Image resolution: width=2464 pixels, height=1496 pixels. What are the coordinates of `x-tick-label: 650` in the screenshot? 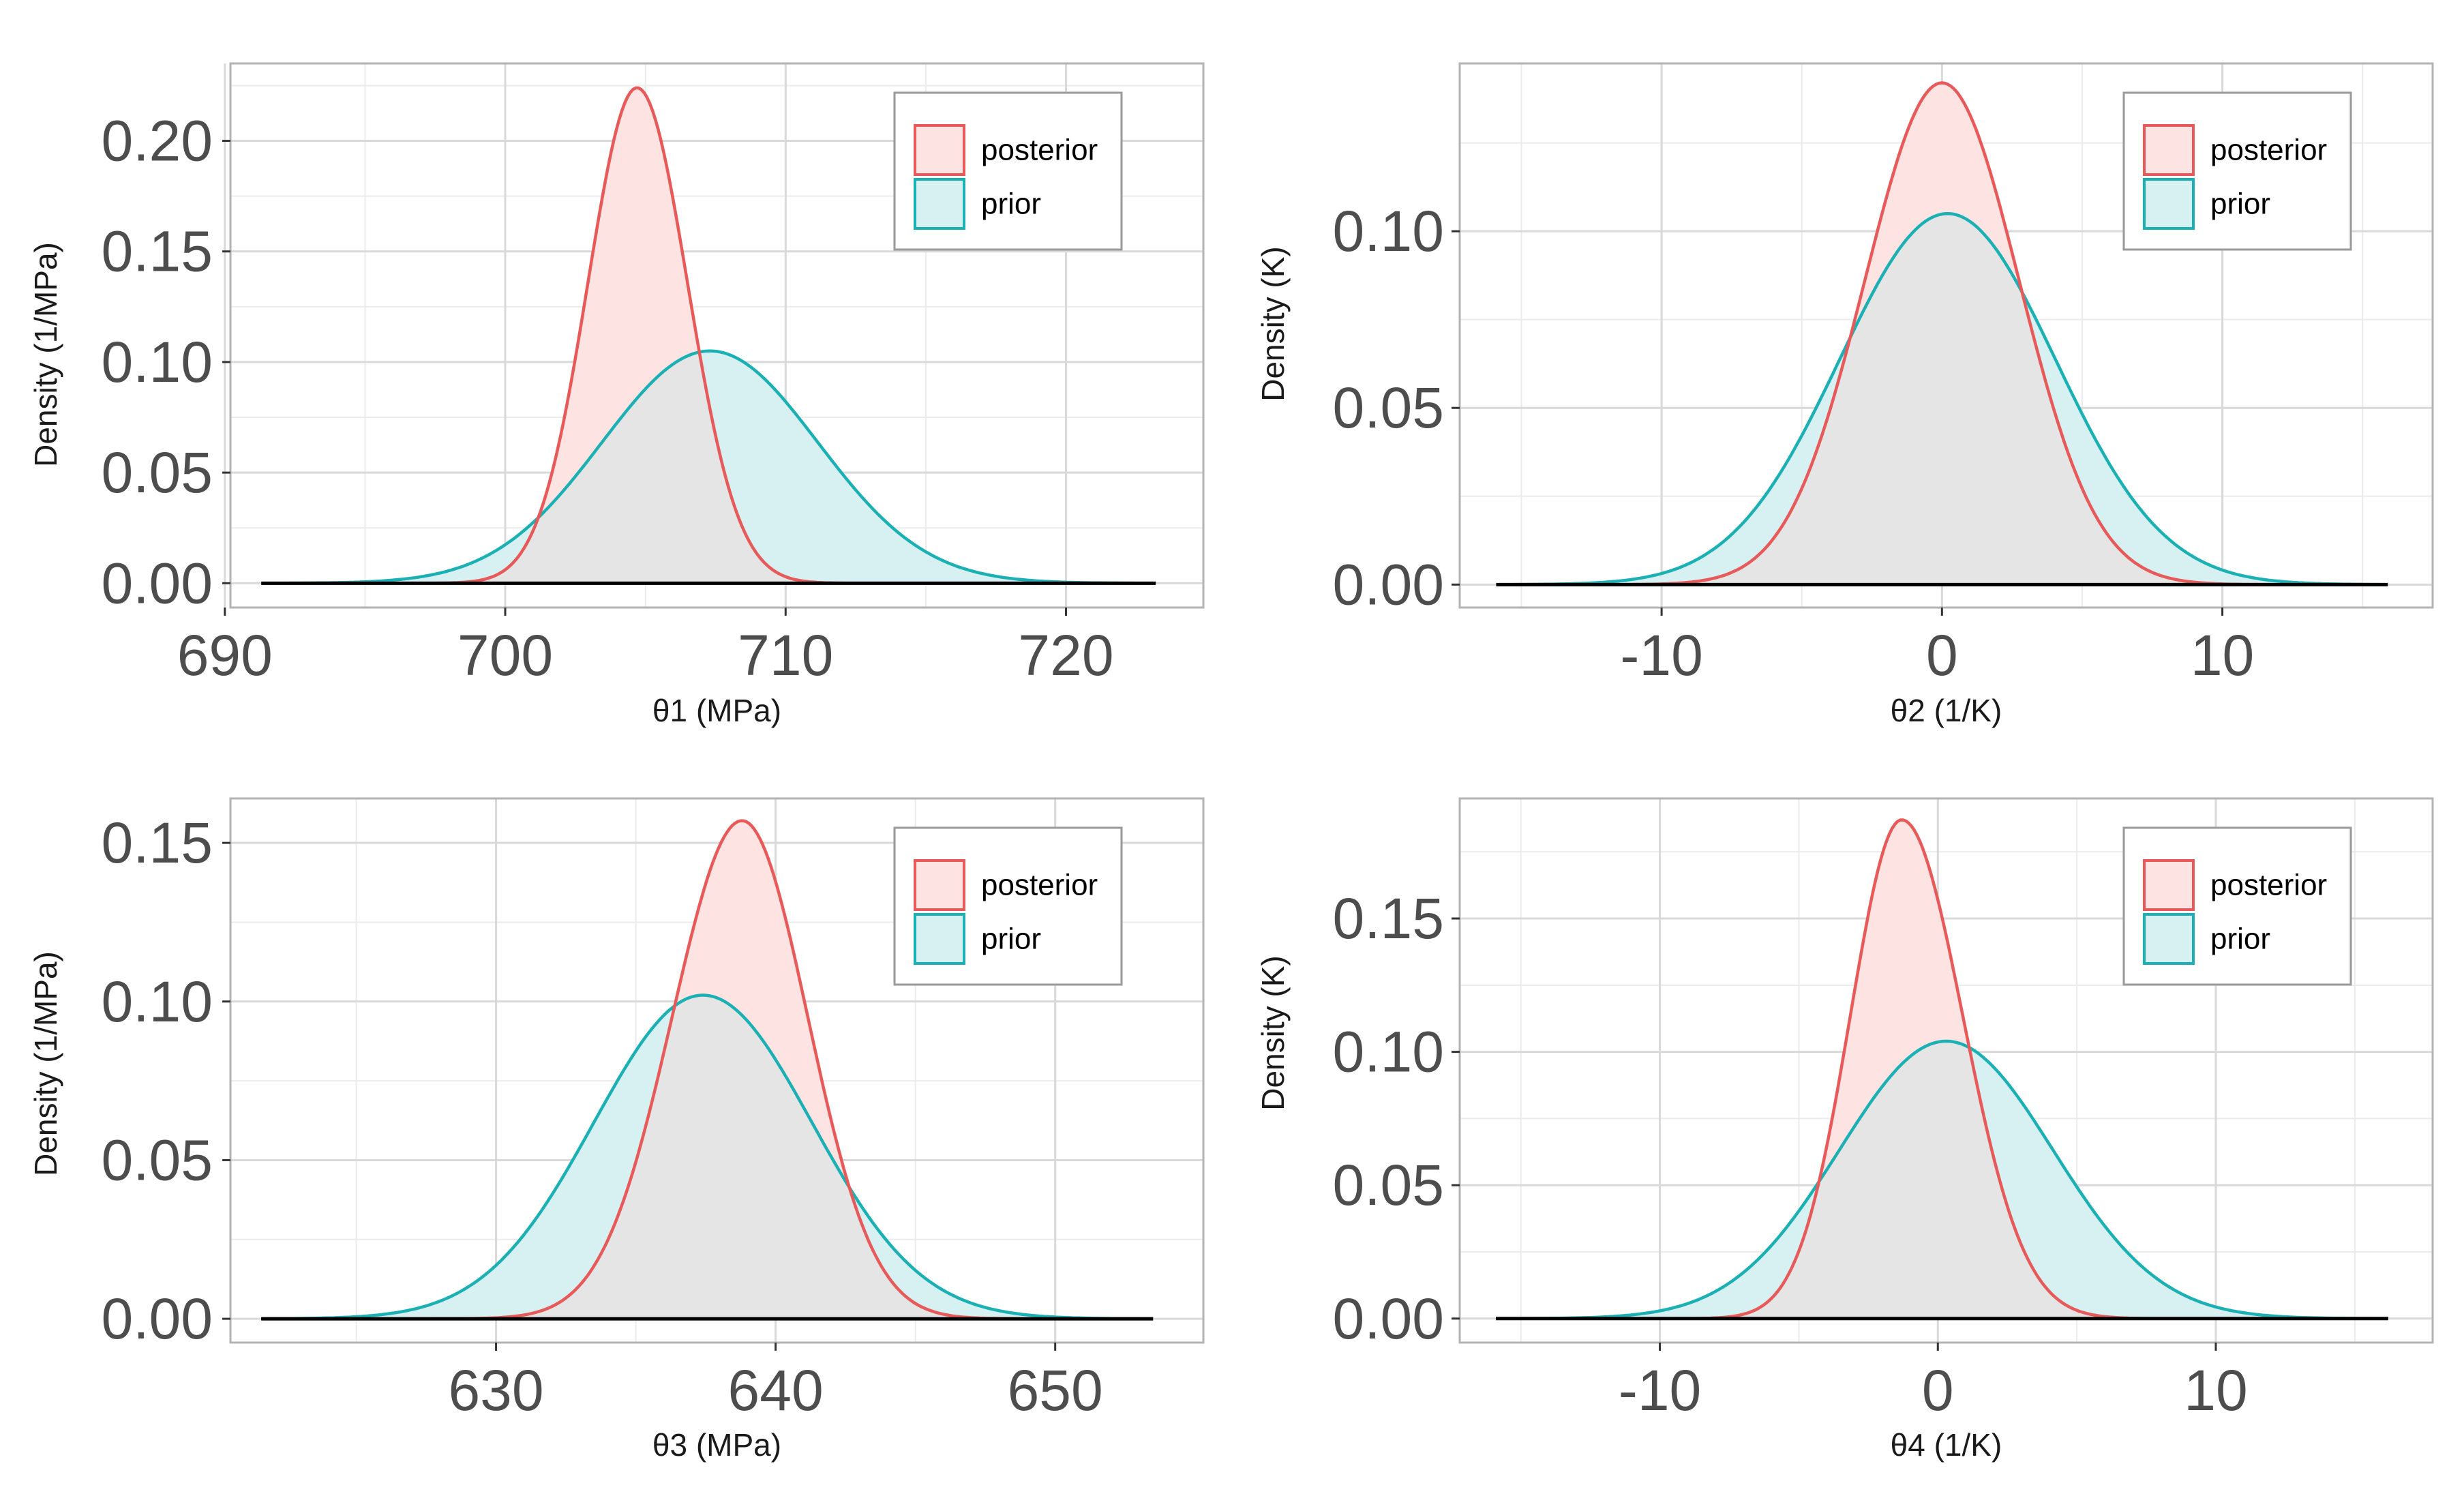 It's located at (1055, 1390).